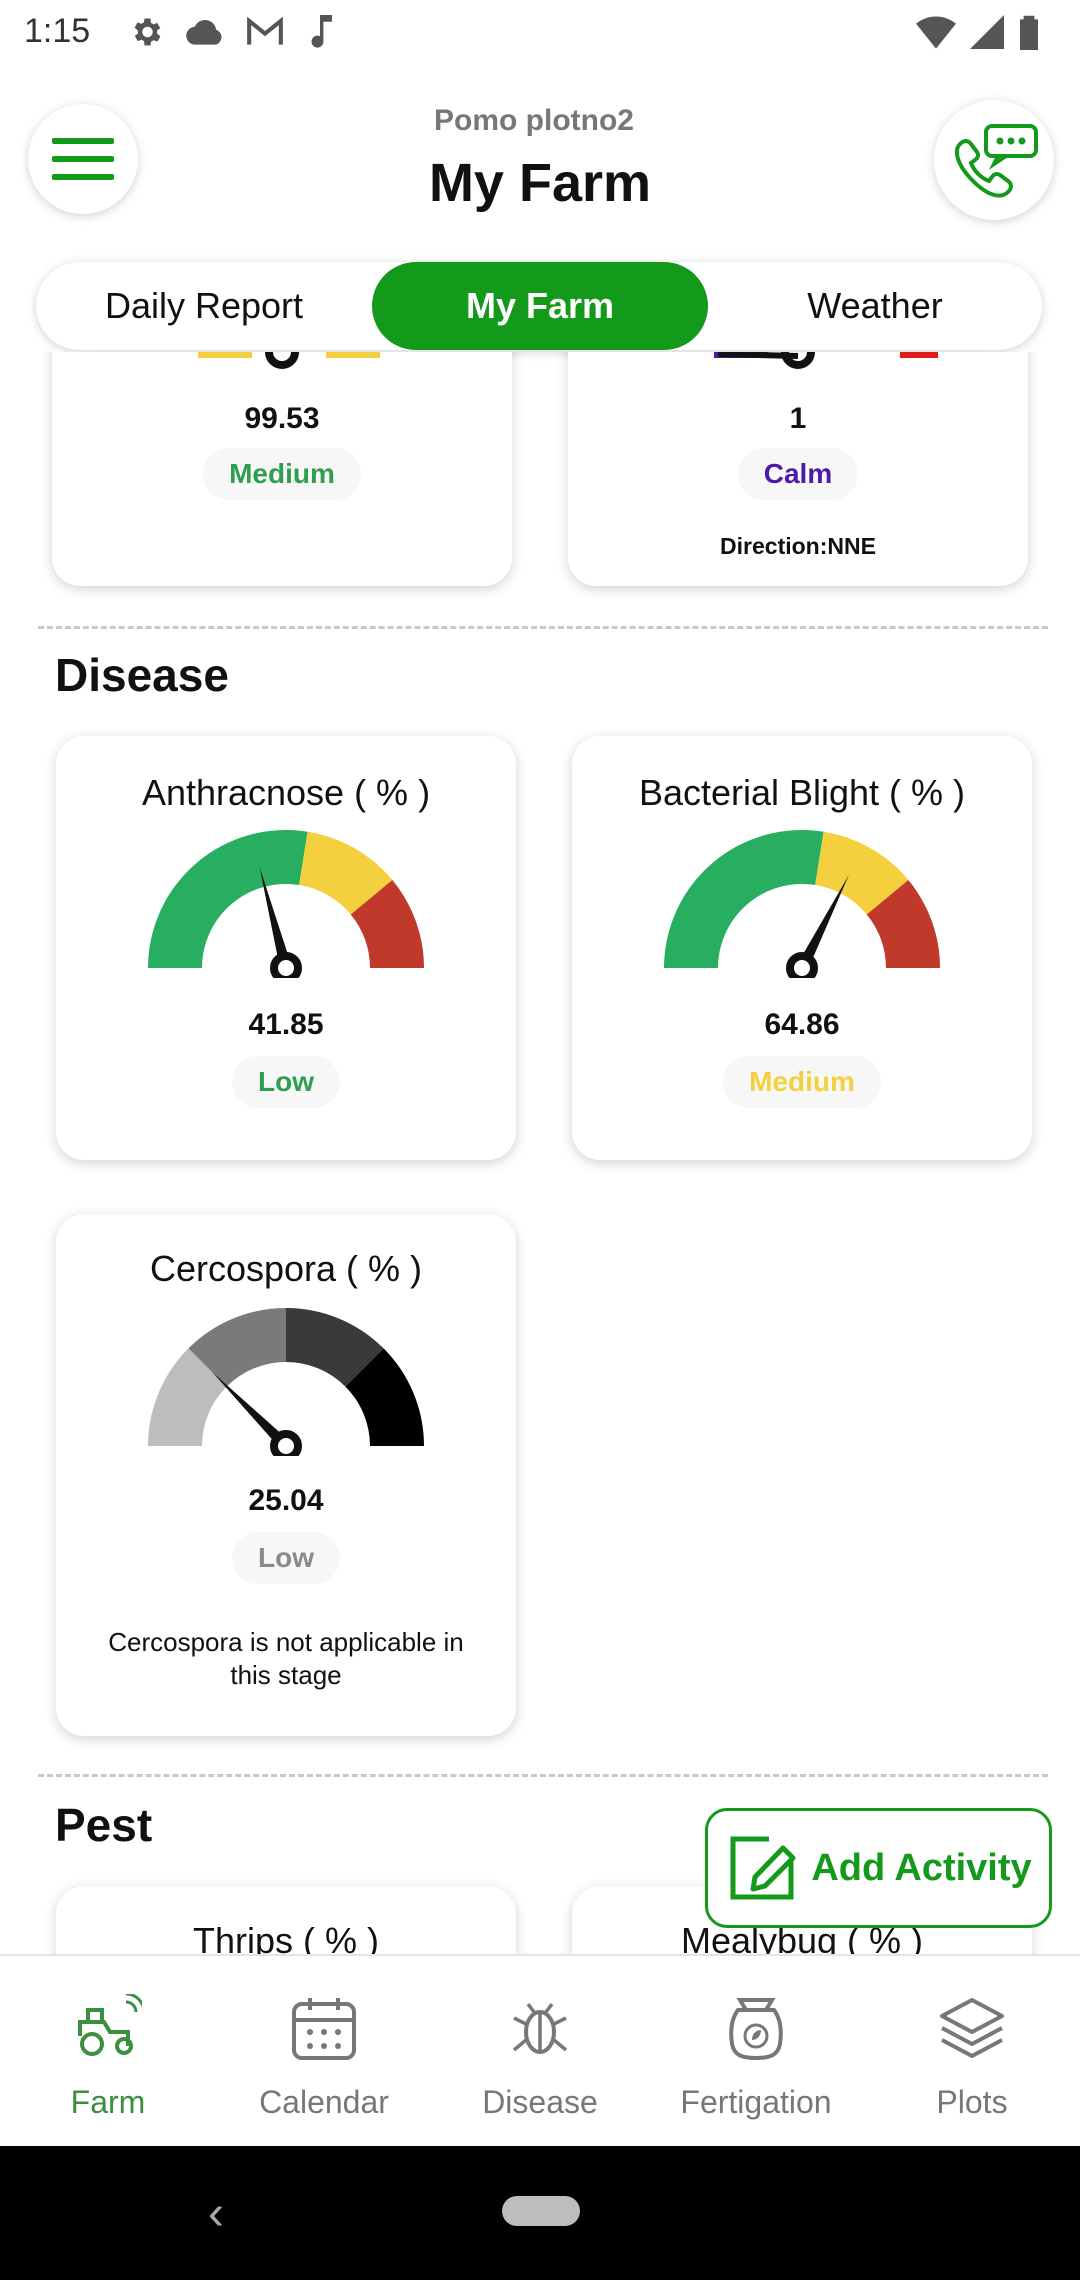  I want to click on nav-calendar: Calendar, so click(324, 2052).